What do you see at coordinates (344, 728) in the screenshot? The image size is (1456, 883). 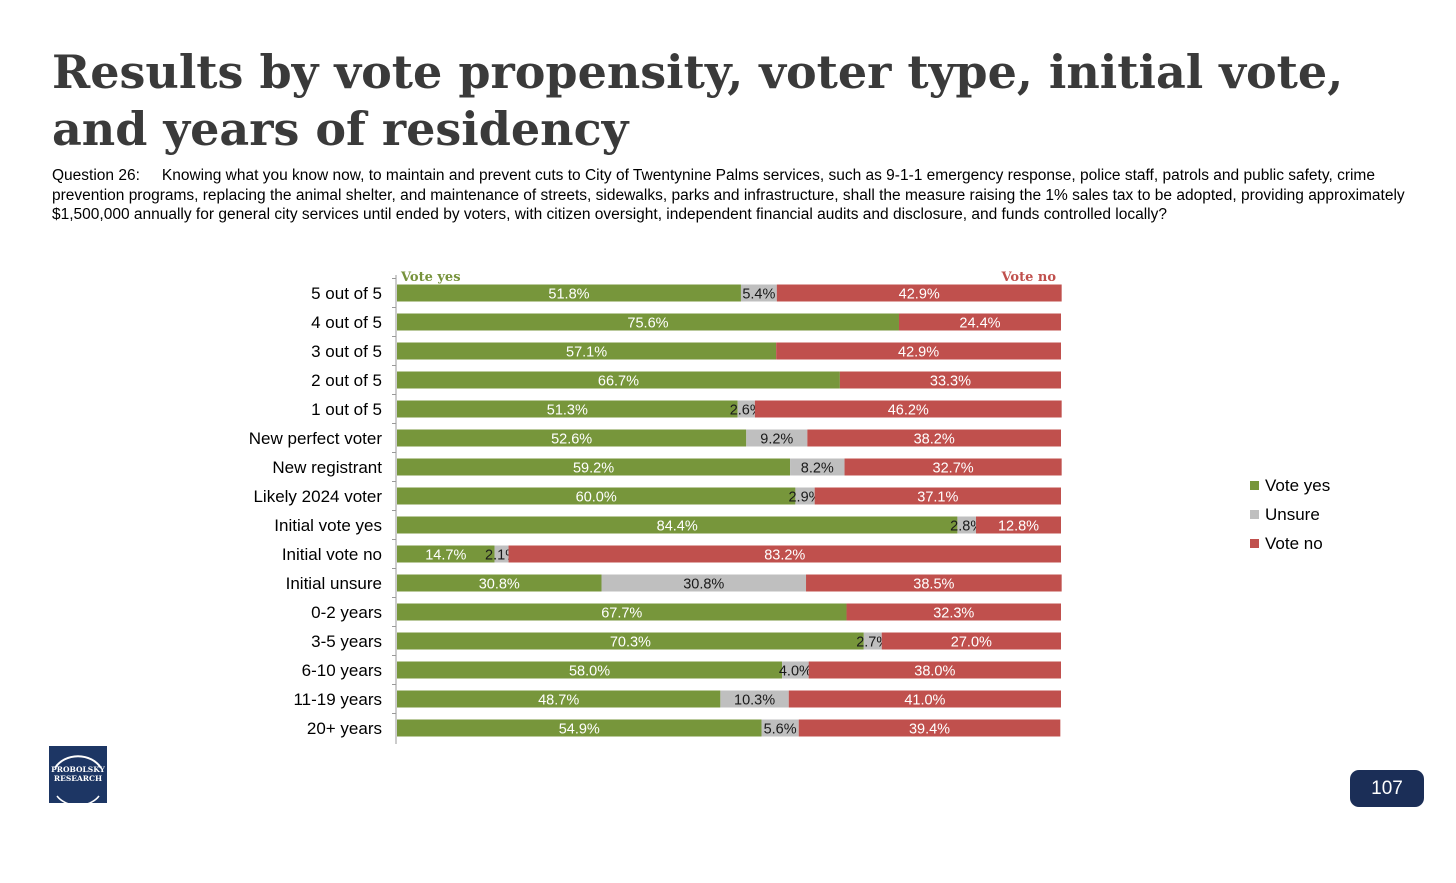 I see `category-label: 20+ years` at bounding box center [344, 728].